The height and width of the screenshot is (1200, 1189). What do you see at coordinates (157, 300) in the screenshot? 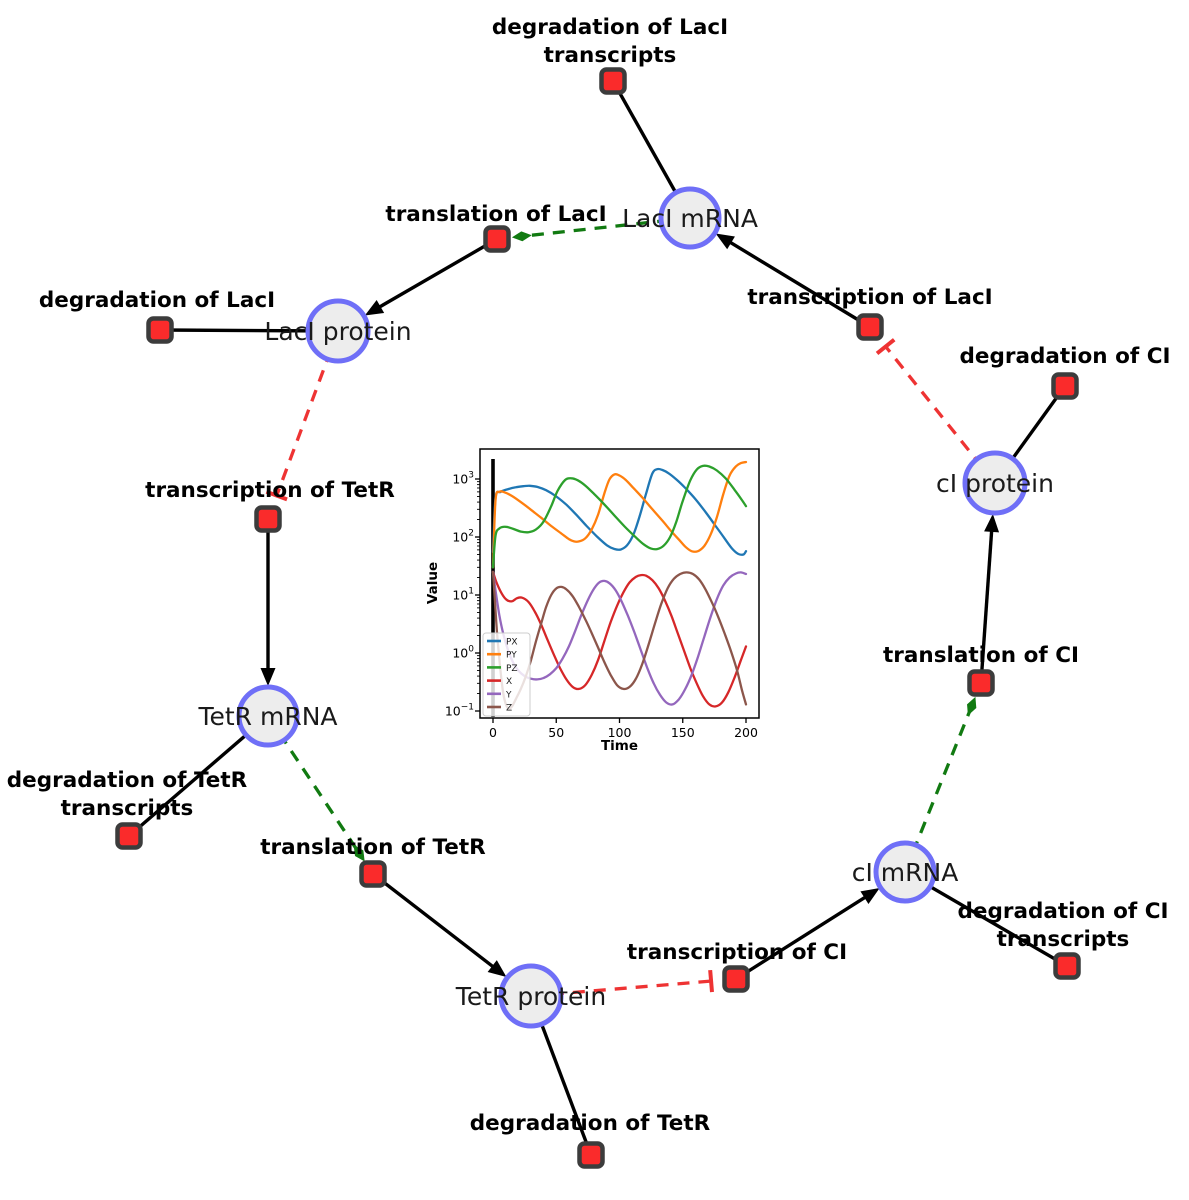
I see `reaction-label-deg-laci: degradation of LacI` at bounding box center [157, 300].